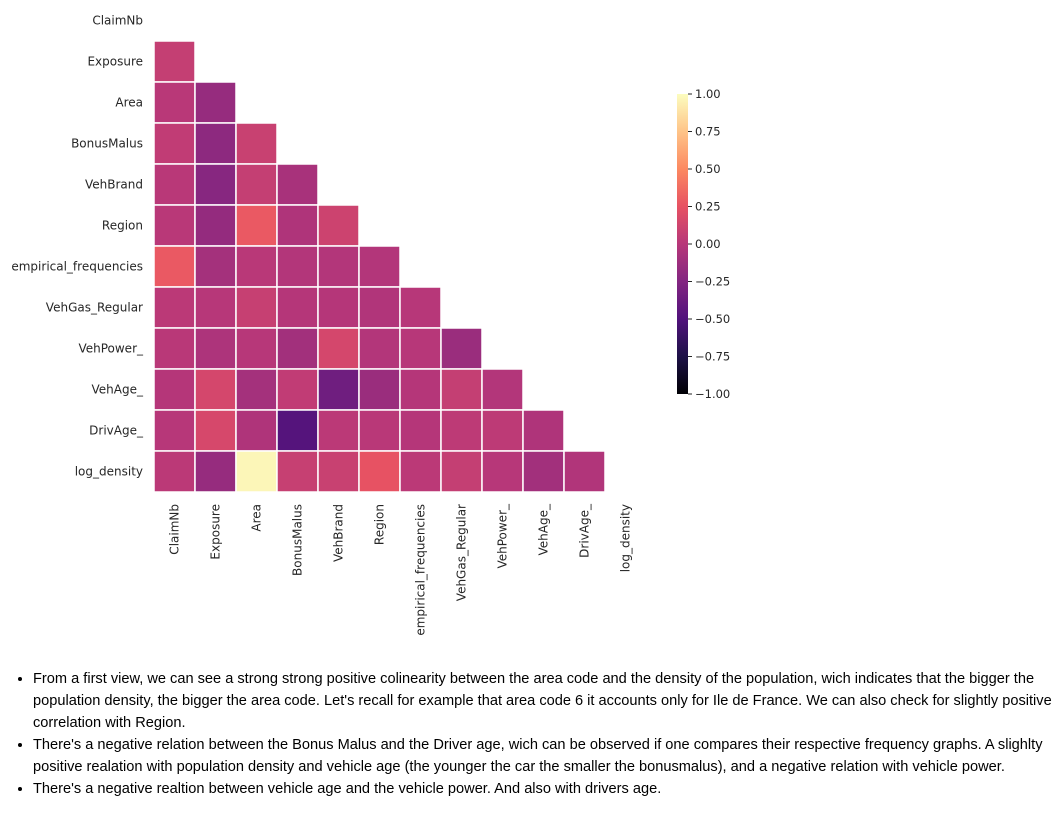 This screenshot has height=834, width=1064. I want to click on colorbar-tick-label: −0.25, so click(712, 282).